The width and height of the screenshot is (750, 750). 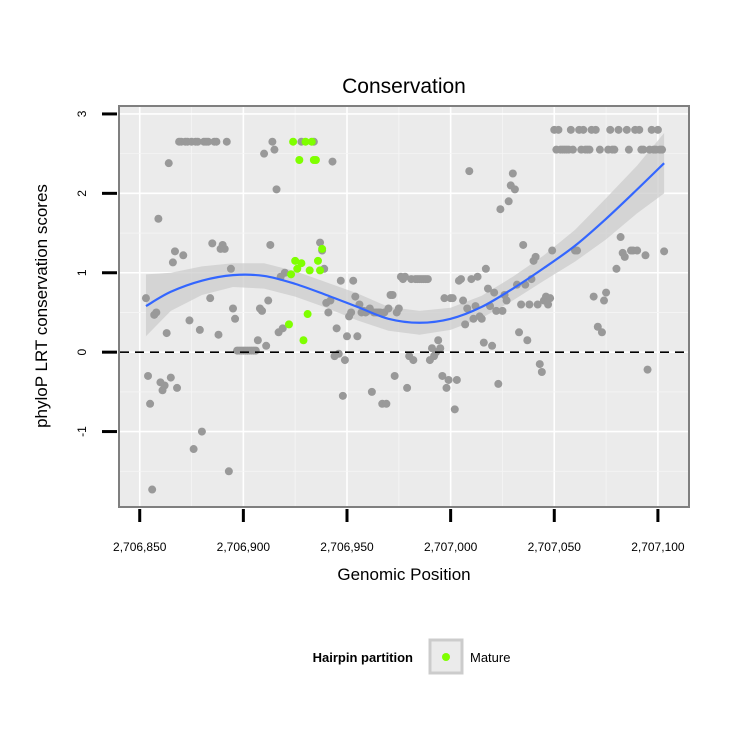 I want to click on y-tick-label: 0, so click(x=82, y=352).